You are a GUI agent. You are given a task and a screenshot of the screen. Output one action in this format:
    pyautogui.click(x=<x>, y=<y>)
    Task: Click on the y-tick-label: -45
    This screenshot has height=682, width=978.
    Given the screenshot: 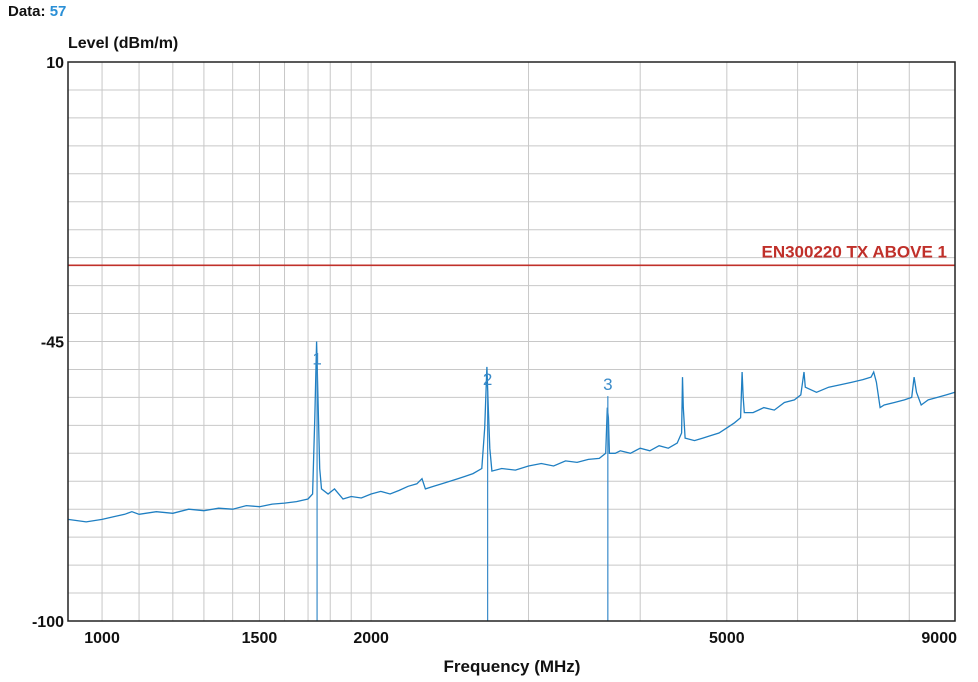 What is the action you would take?
    pyautogui.click(x=52, y=343)
    